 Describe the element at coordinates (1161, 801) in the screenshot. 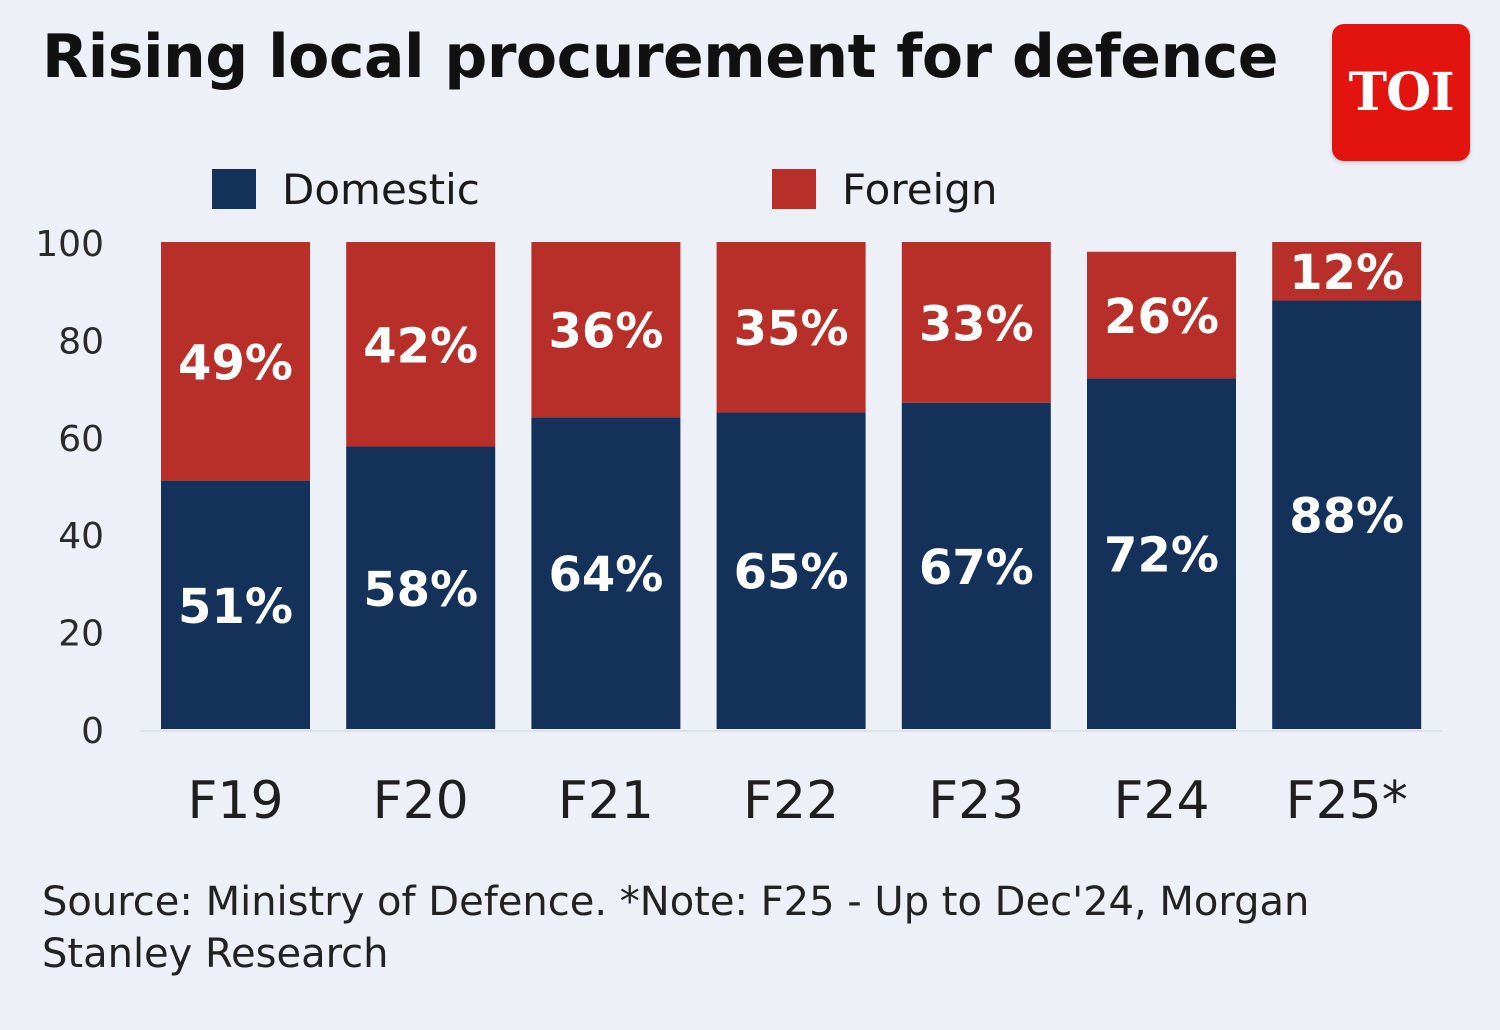

I see `x-tick-label: F24` at that location.